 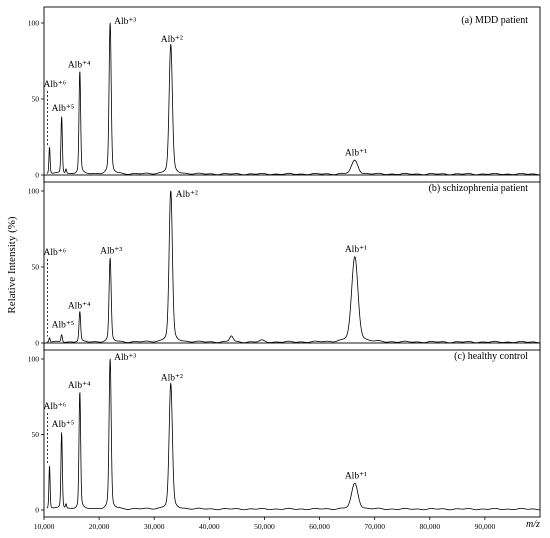 What do you see at coordinates (491, 356) in the screenshot?
I see `panel-title: (c) healthy control` at bounding box center [491, 356].